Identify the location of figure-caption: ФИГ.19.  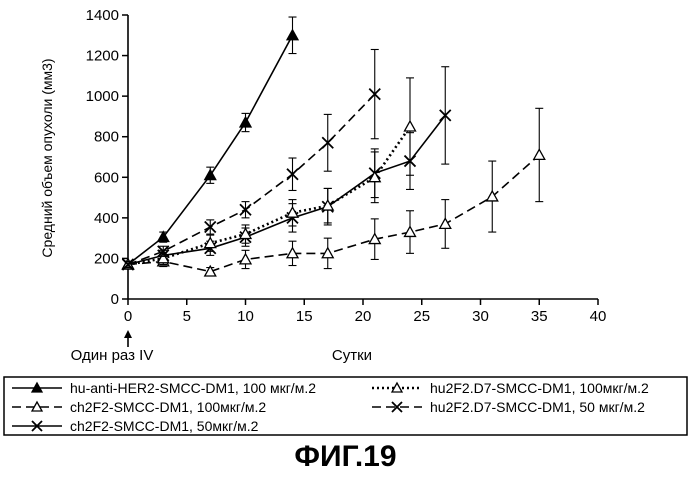
(345, 457).